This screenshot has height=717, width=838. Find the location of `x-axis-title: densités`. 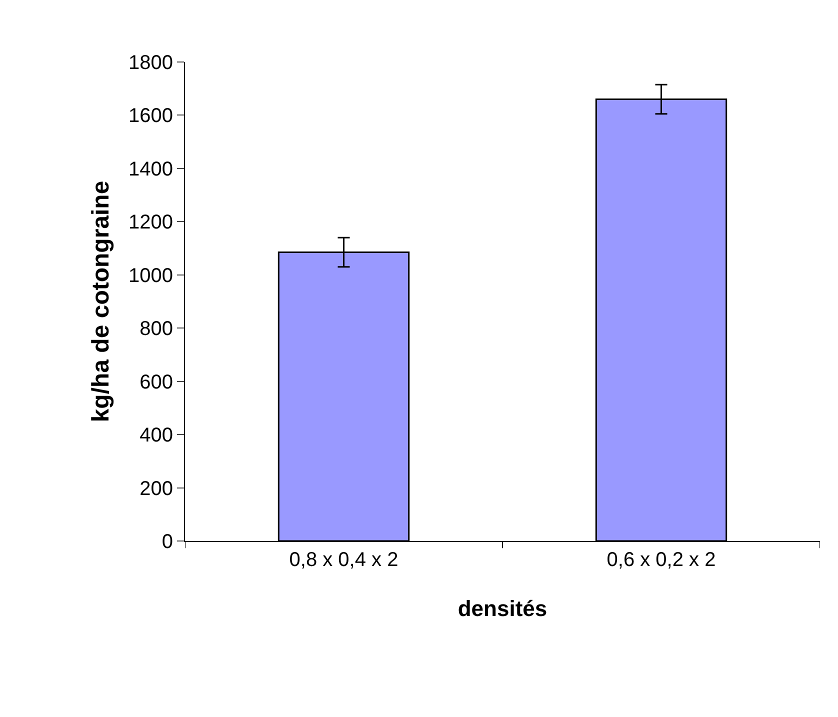

x-axis-title: densités is located at coordinates (503, 608).